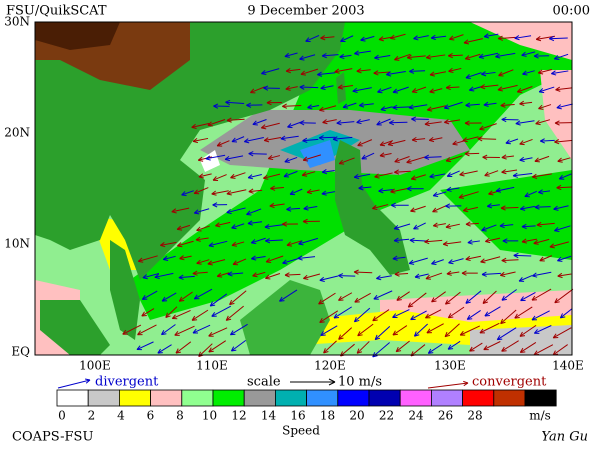 Image resolution: width=600 pixels, height=450 pixels. I want to click on lat-label: 20N, so click(17, 133).